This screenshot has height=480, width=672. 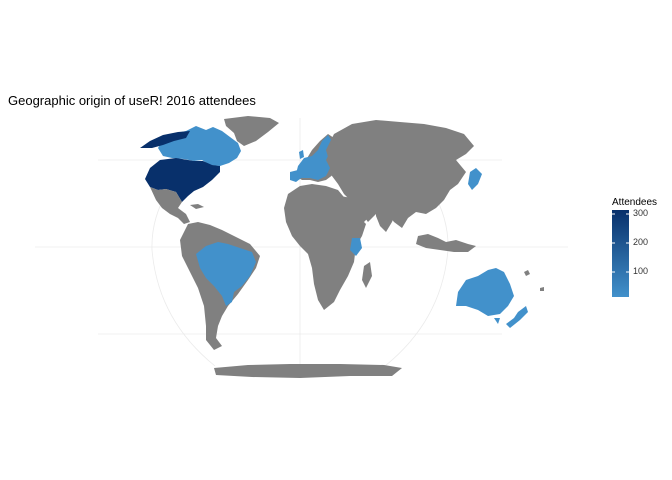 What do you see at coordinates (308, 371) in the screenshot?
I see `continent-antarctica` at bounding box center [308, 371].